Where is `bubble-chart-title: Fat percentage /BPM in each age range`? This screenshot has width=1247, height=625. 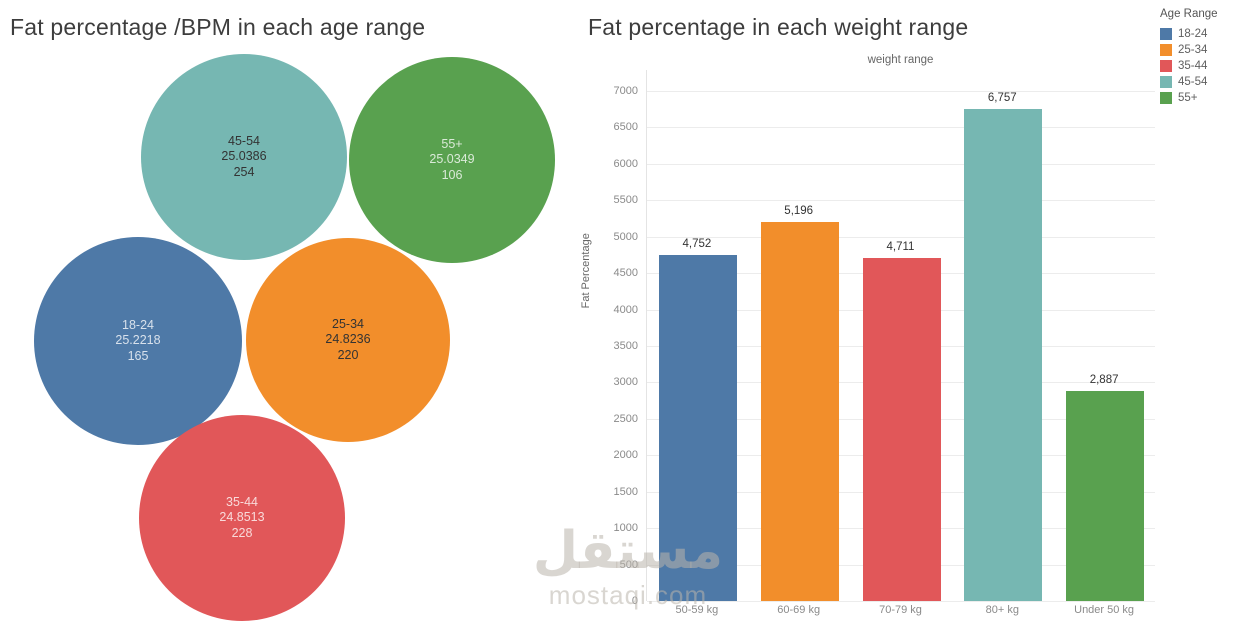 bubble-chart-title: Fat percentage /BPM in each age range is located at coordinates (218, 27).